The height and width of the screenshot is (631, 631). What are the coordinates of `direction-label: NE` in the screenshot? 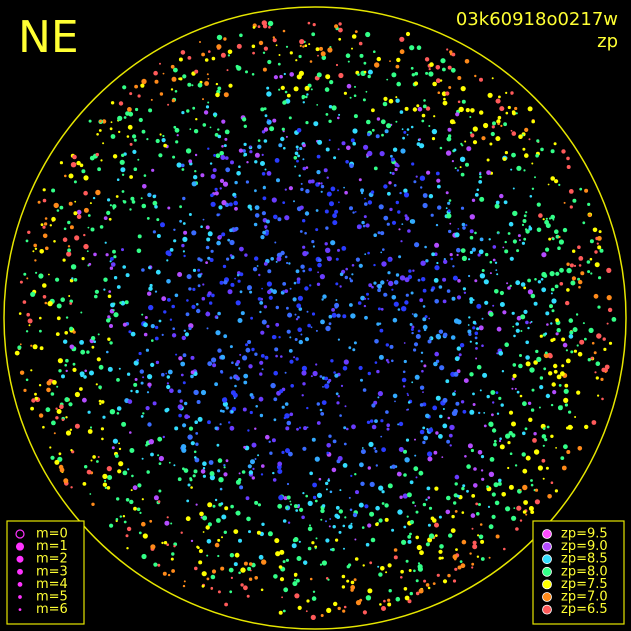 It's located at (48, 37).